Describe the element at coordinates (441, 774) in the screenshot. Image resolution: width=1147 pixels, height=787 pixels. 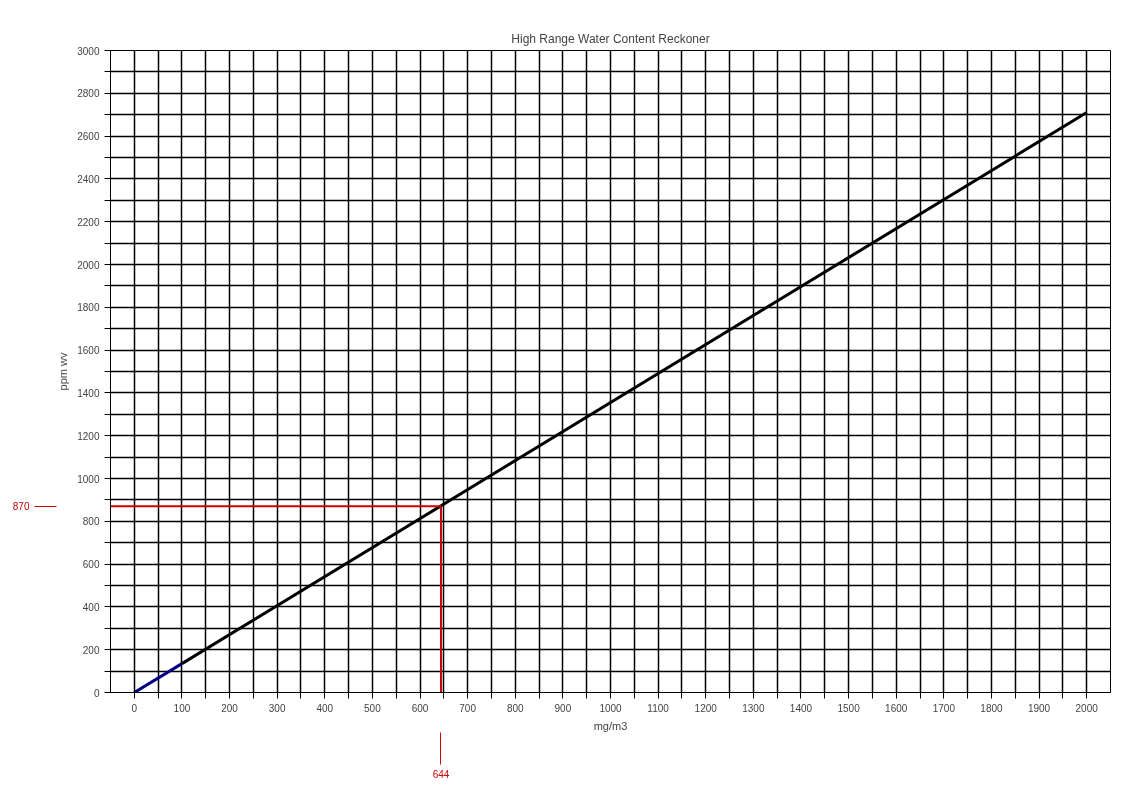
I see `ref-line-label: 644` at that location.